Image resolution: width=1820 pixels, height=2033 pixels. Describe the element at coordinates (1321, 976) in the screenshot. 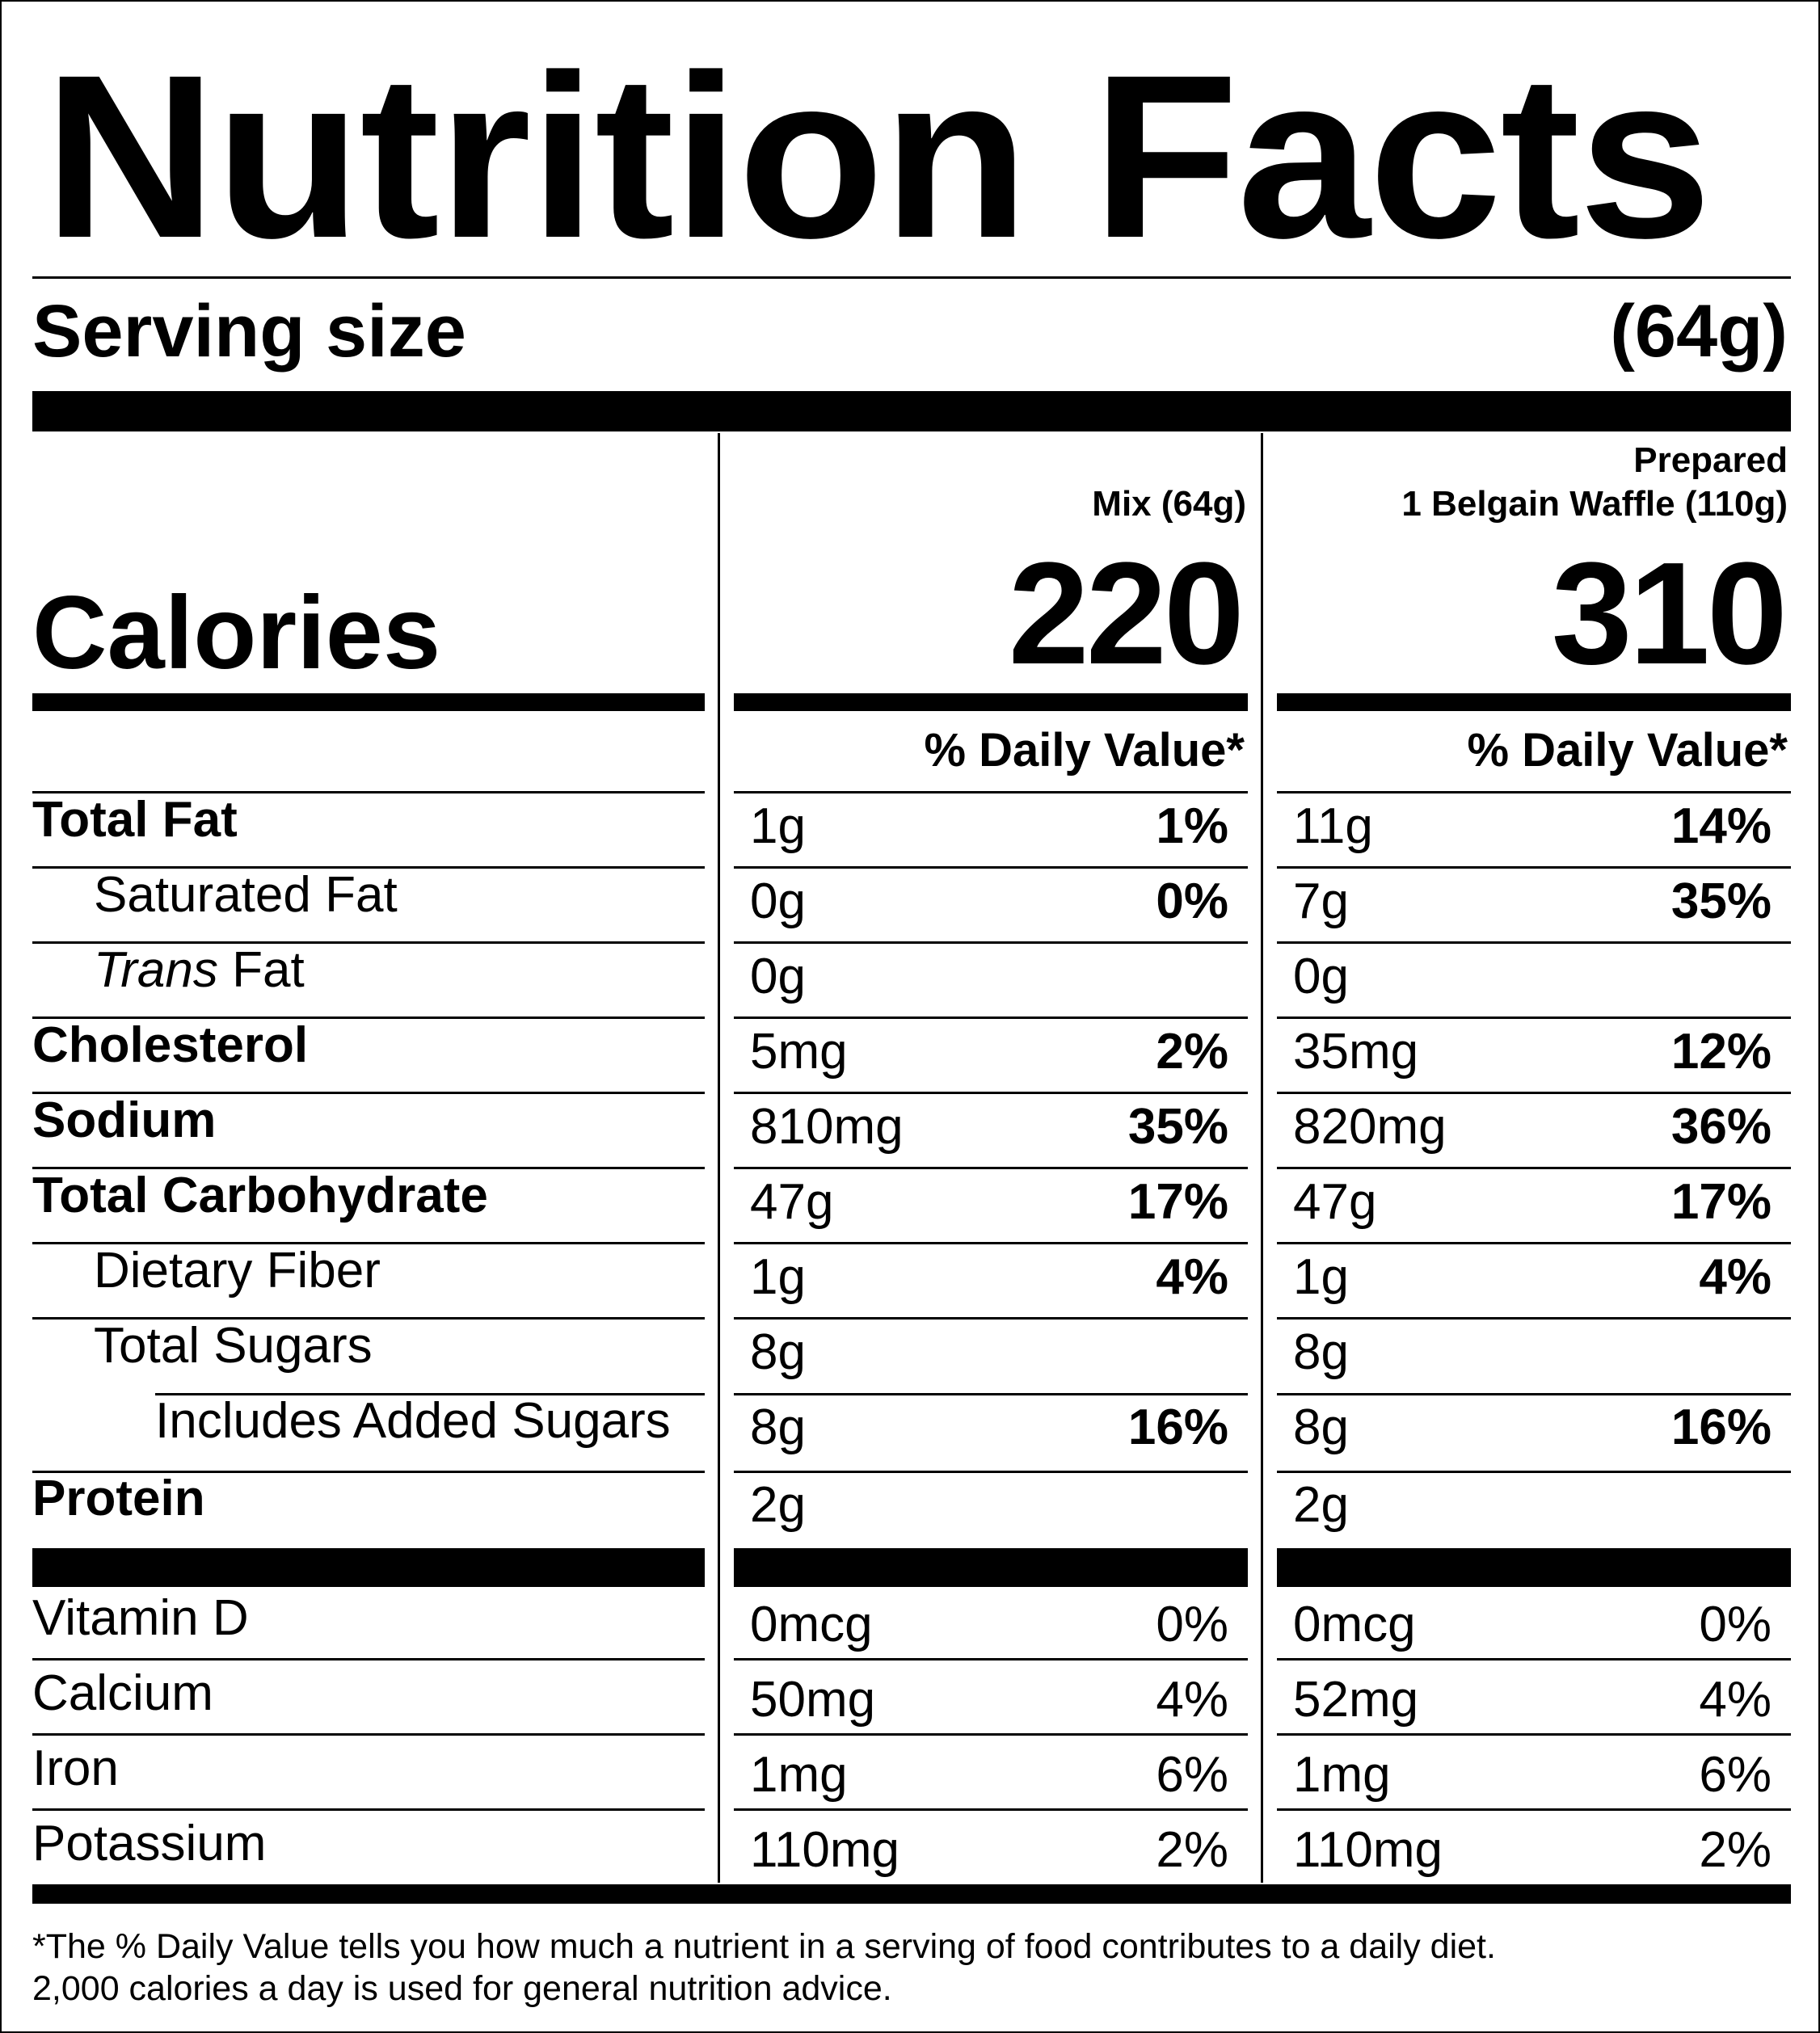

I see `prepared-amount: 0g` at that location.